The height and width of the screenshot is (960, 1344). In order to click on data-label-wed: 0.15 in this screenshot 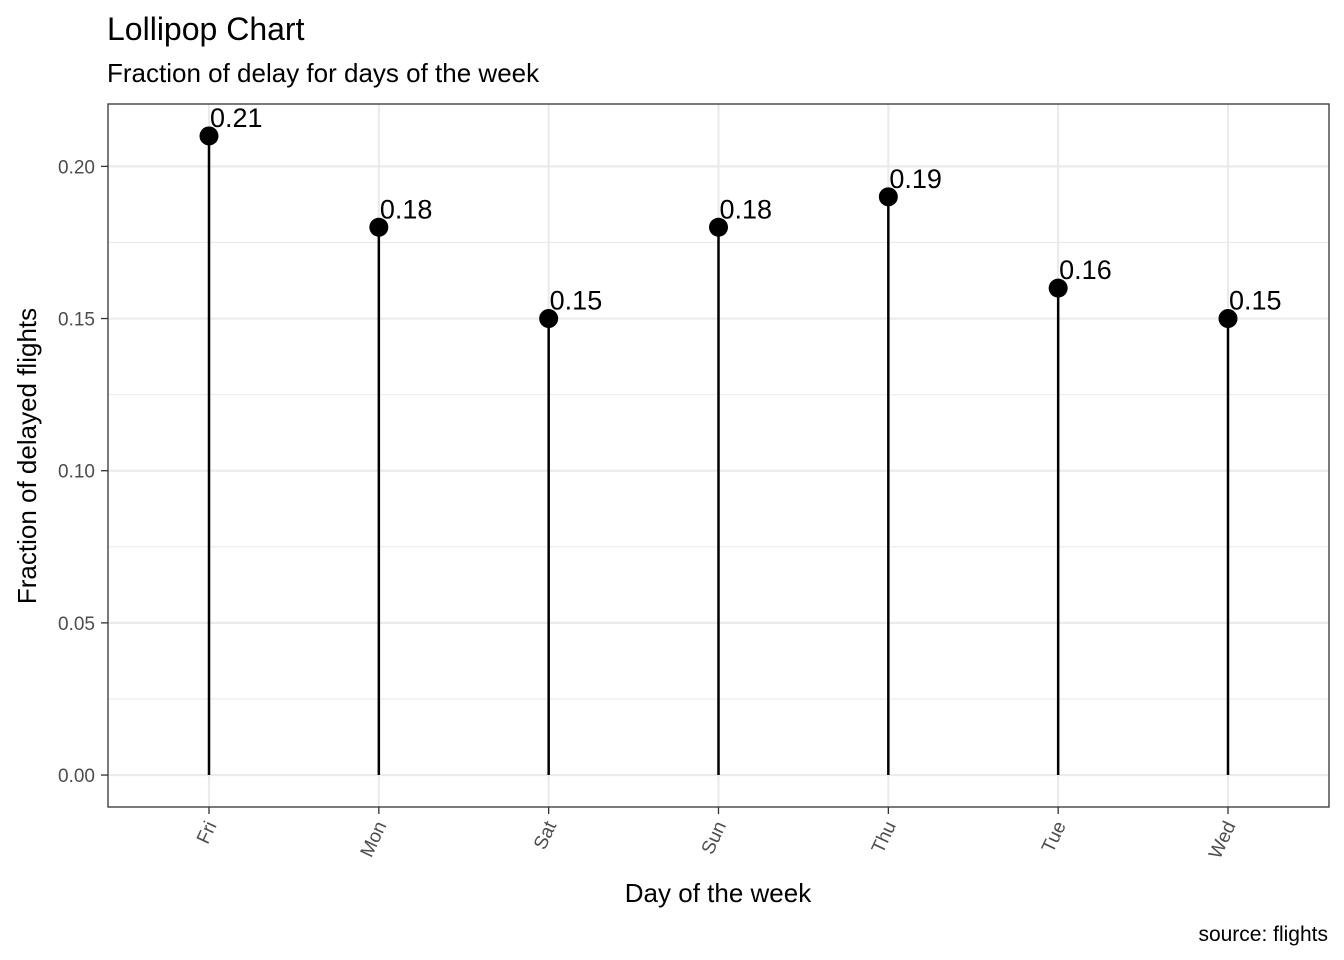, I will do `click(1255, 301)`.